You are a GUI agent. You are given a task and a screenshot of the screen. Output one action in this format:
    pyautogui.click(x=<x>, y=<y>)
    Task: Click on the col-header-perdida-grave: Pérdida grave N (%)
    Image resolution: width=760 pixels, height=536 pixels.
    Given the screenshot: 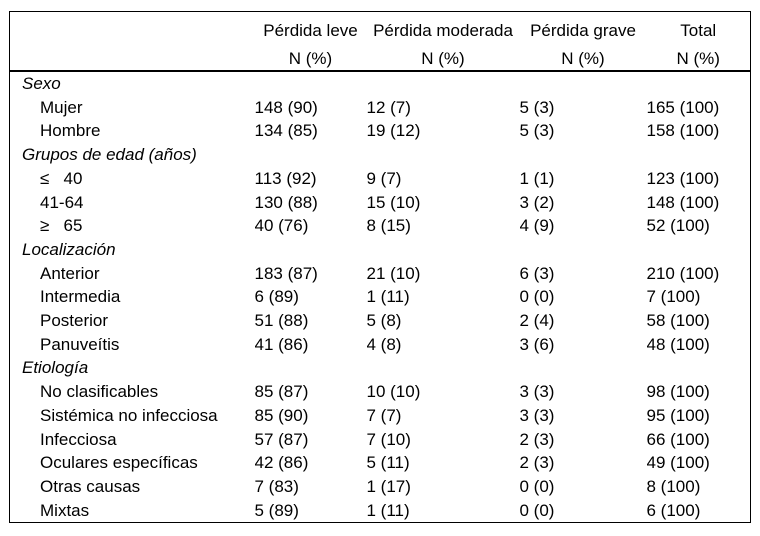 What is the action you would take?
    pyautogui.click(x=583, y=41)
    